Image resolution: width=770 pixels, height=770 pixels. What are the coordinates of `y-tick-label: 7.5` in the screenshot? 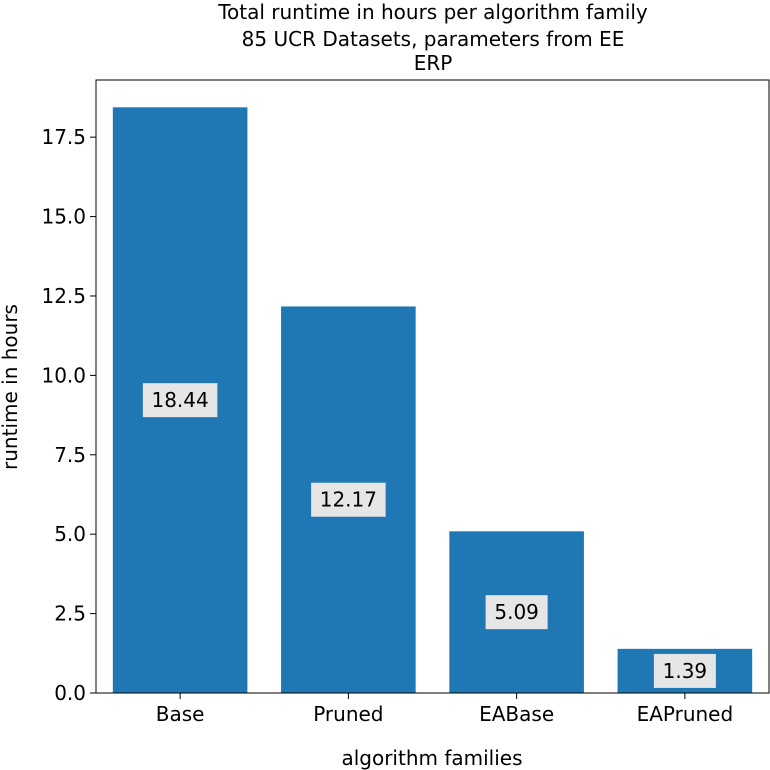 It's located at (70, 455).